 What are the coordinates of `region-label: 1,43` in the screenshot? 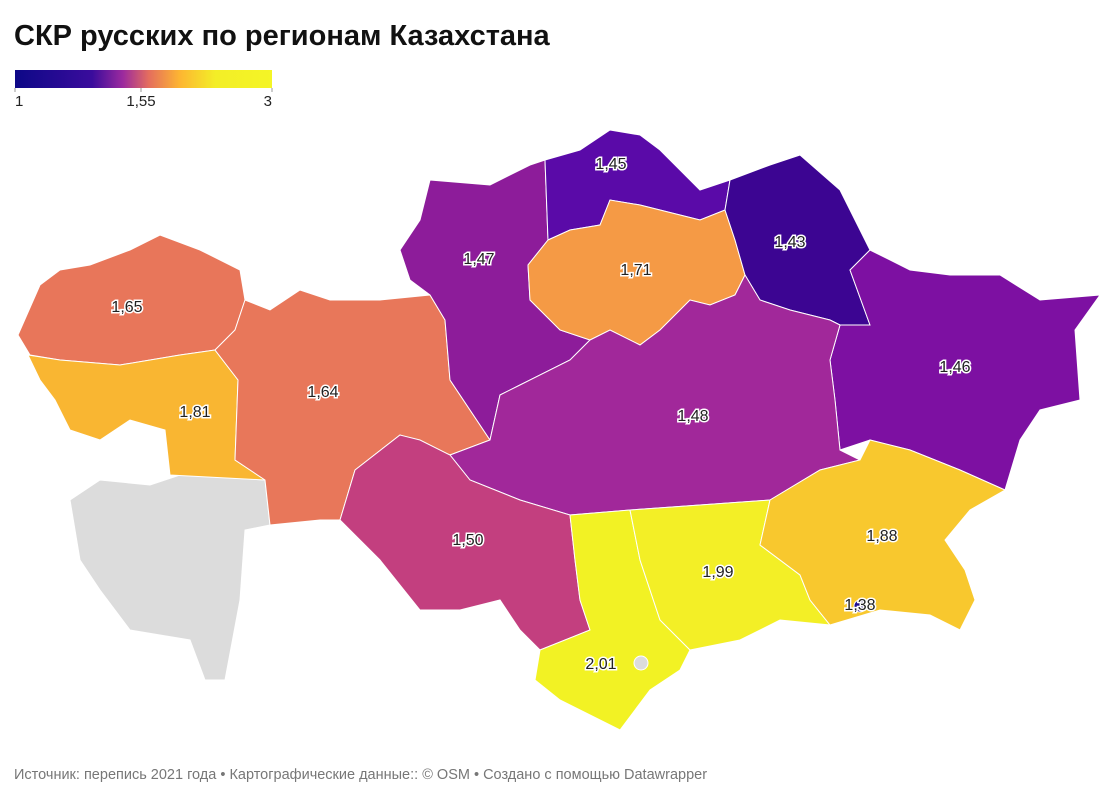 It's located at (789, 242).